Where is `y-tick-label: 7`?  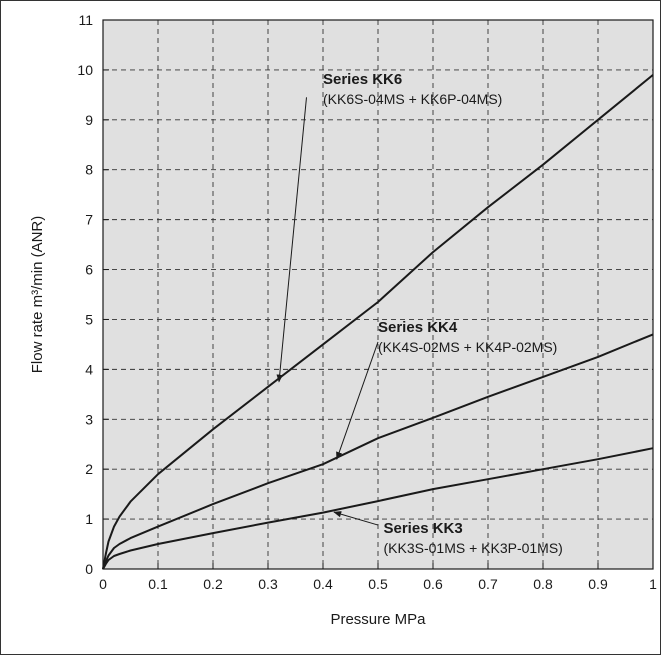 y-tick-label: 7 is located at coordinates (89, 220).